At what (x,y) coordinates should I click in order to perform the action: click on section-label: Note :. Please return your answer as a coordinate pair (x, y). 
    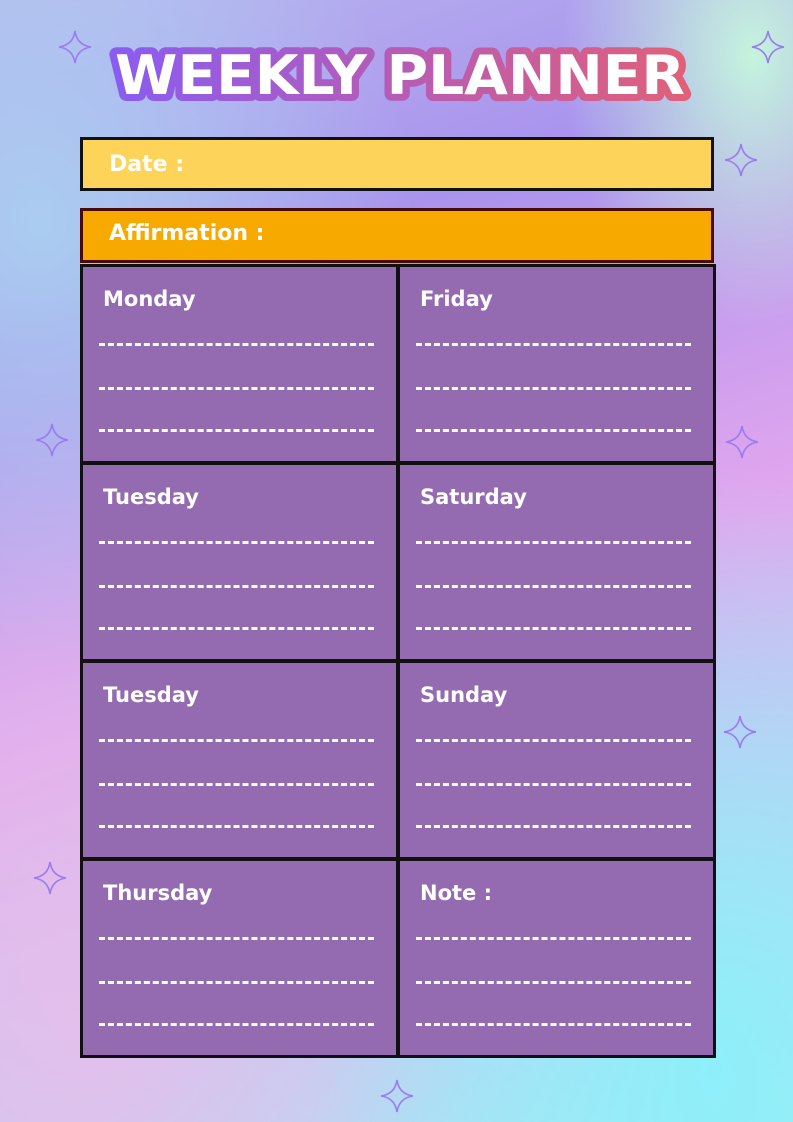
    Looking at the image, I should click on (456, 893).